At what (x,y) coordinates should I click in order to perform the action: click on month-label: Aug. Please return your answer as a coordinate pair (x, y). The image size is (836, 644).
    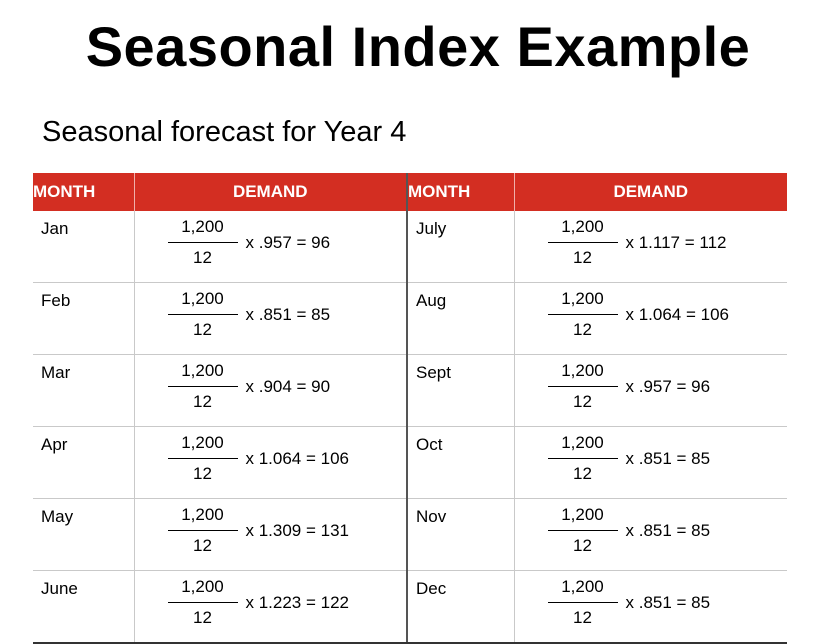
    Looking at the image, I should click on (431, 300).